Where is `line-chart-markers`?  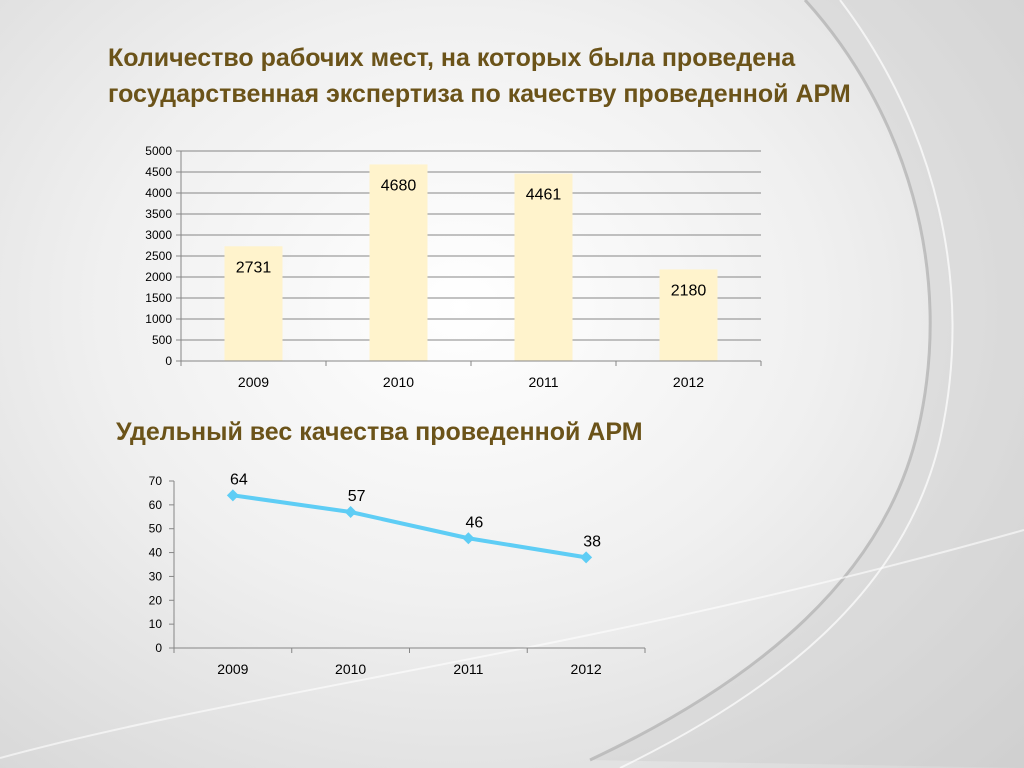
line-chart-markers is located at coordinates (409, 526).